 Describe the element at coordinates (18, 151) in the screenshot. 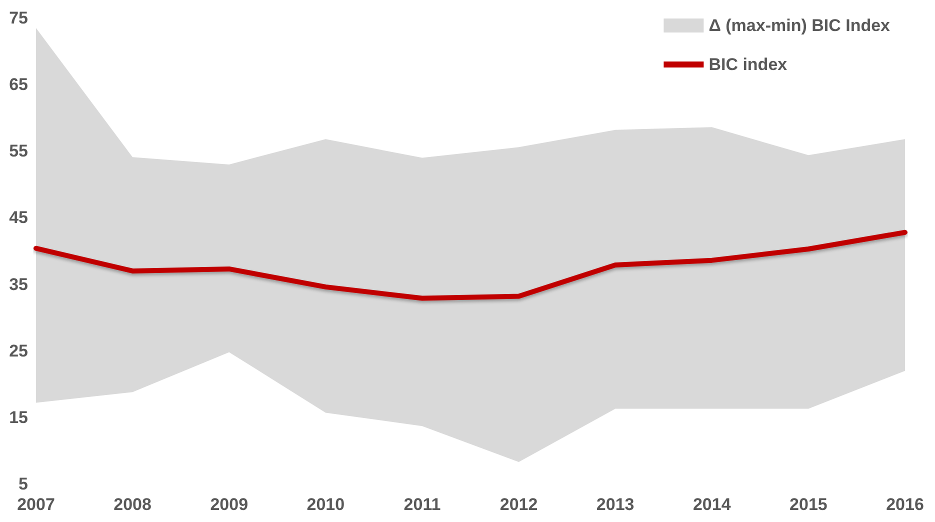

I see `y-tick-label: 55` at that location.